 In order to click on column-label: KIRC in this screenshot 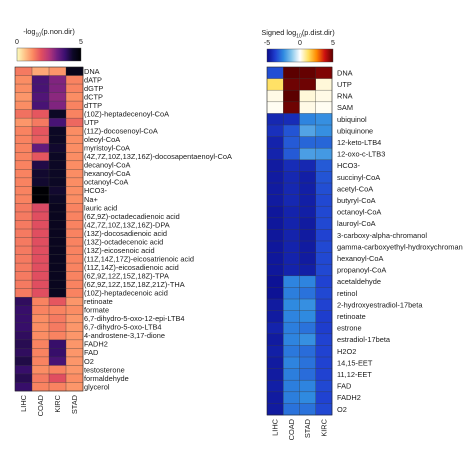, I will do `click(323, 427)`.